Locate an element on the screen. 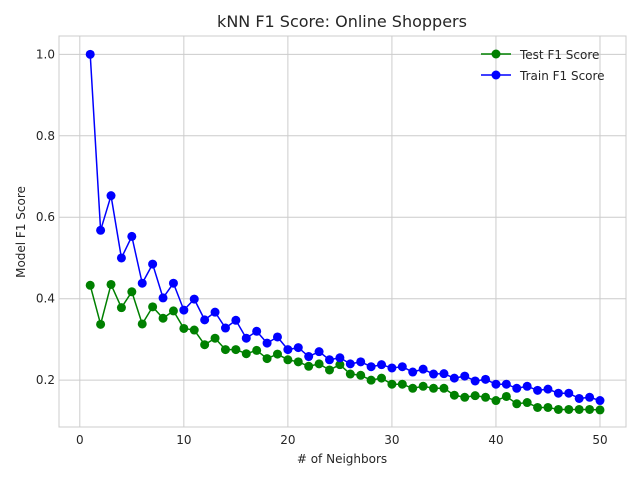 The image size is (640, 484). y-tick-label: 0.6 is located at coordinates (45, 217).